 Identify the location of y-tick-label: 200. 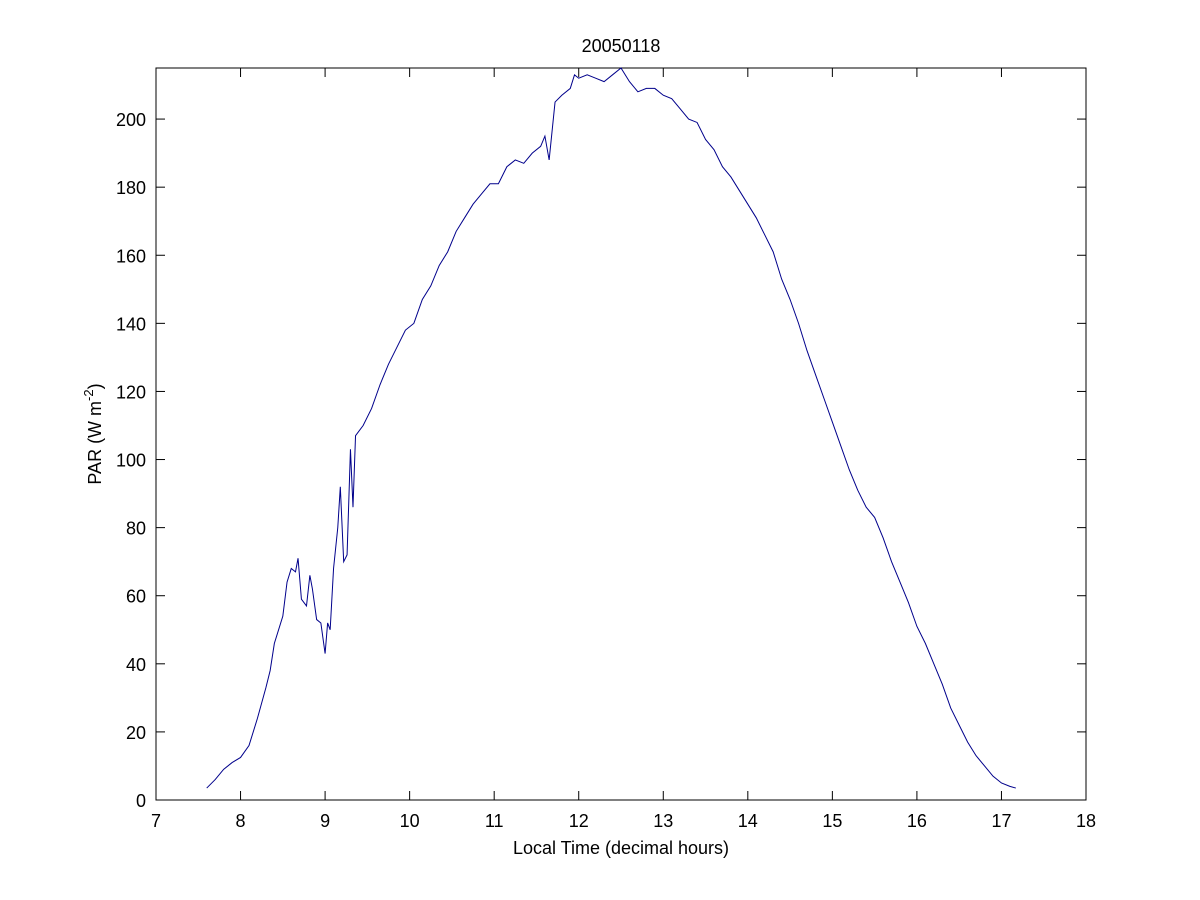
(131, 120).